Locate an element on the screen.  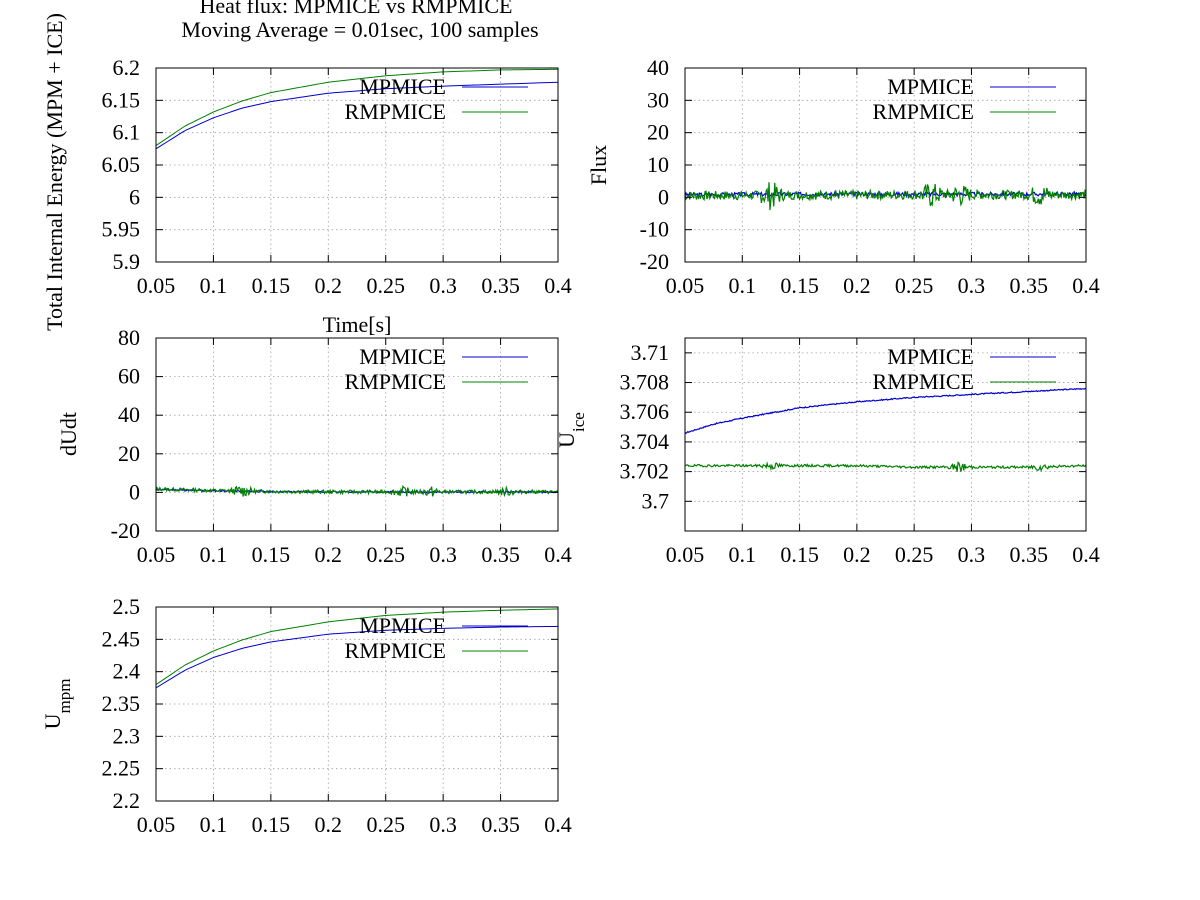
y-tick-label: 3.708 is located at coordinates (645, 382).